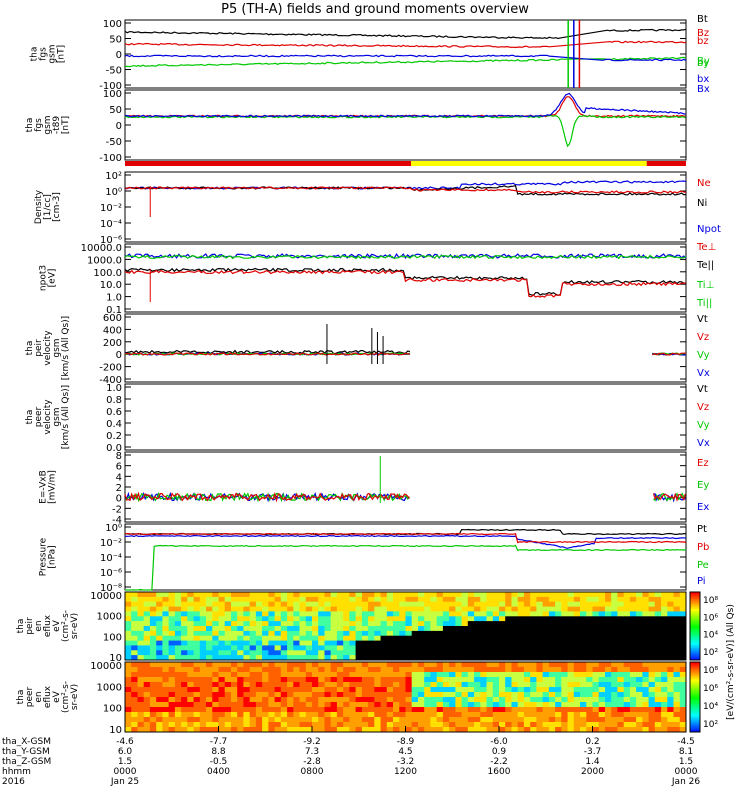  What do you see at coordinates (702, 529) in the screenshot?
I see `legend-pressure-0: Pt` at bounding box center [702, 529].